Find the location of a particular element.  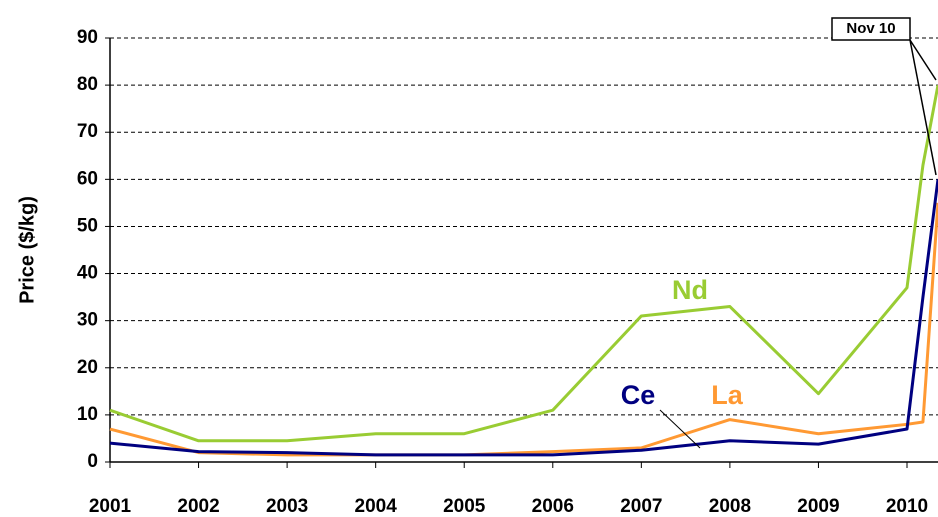

series-label: Ce is located at coordinates (638, 395).